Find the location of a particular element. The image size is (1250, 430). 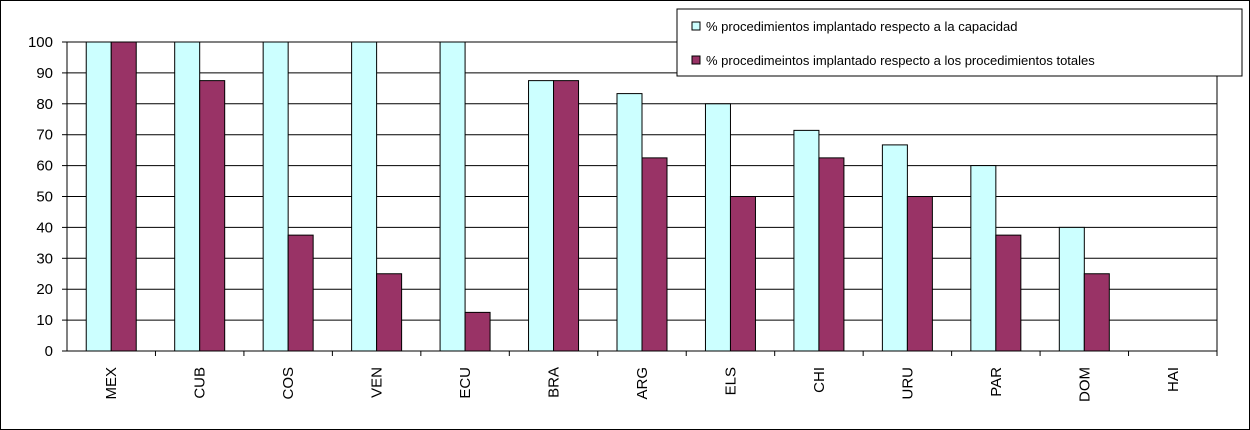

legend-swatch-total is located at coordinates (696, 60).